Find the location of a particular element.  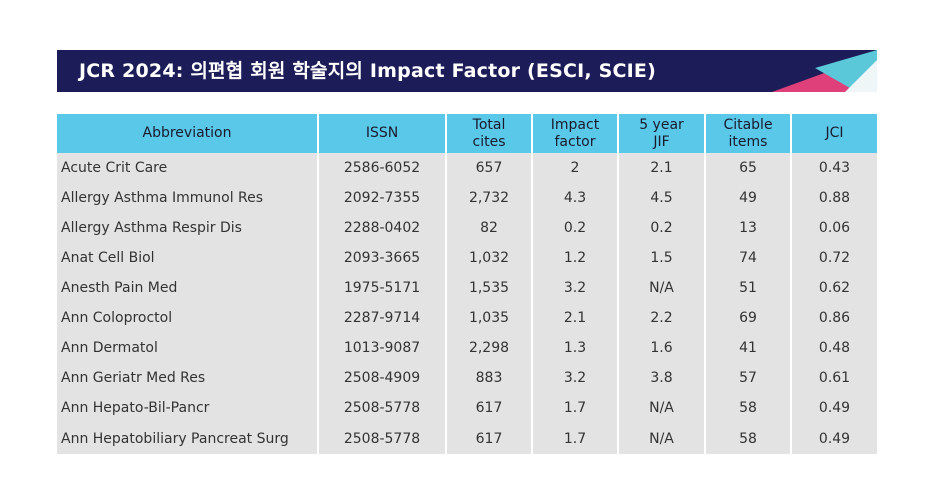

table-row: Acute Crit Care 2586-6052 657 2 2.1 65 0.43 is located at coordinates (467, 168).